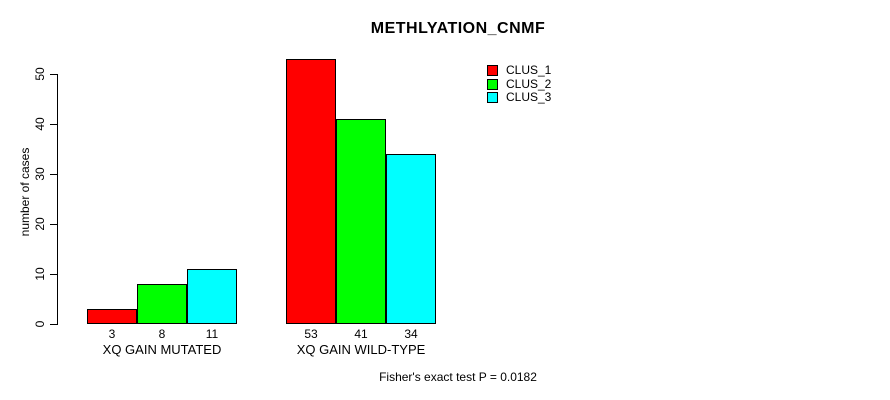 This screenshot has width=890, height=400. Describe the element at coordinates (162, 349) in the screenshot. I see `category-label: XQ GAIN MUTATED` at that location.